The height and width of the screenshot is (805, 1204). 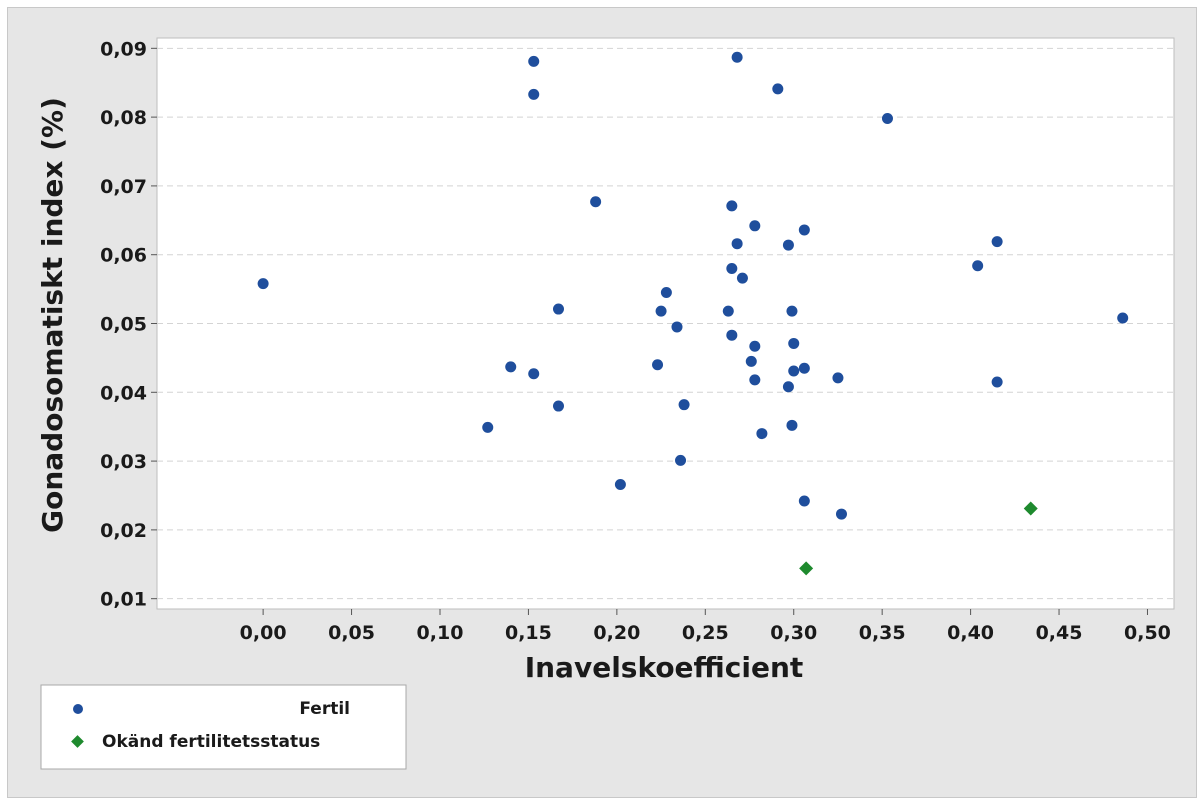 I want to click on y-tick-label: 0,02, so click(x=123, y=531).